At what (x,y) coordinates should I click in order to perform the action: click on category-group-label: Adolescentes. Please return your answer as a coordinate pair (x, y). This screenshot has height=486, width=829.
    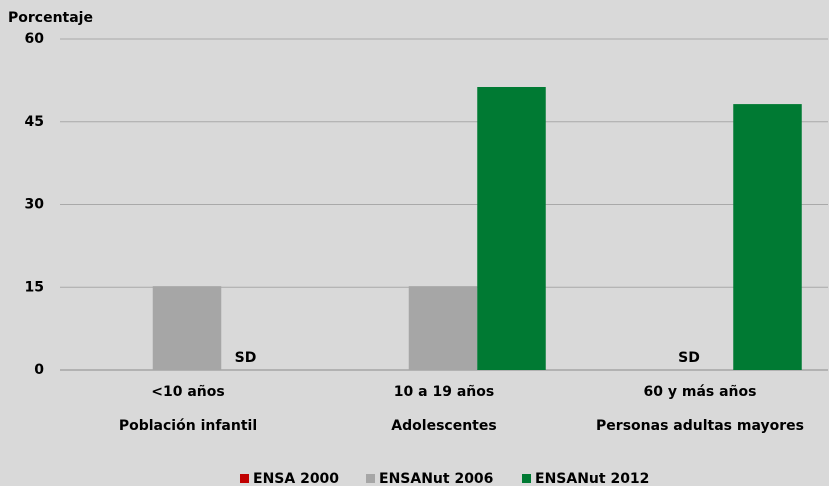
    Looking at the image, I should click on (443, 426).